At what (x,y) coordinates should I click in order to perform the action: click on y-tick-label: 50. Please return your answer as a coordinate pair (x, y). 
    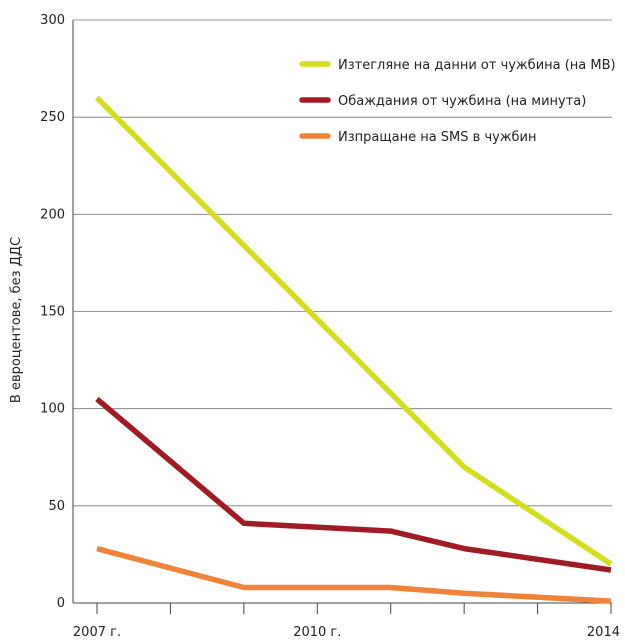
    Looking at the image, I should click on (56, 506).